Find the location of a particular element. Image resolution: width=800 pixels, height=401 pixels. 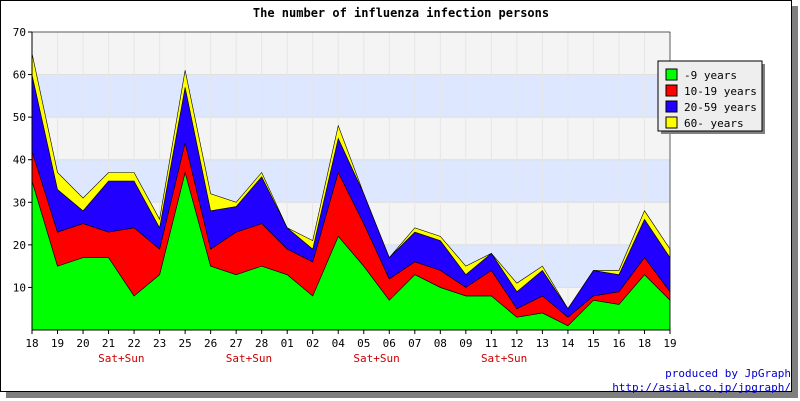

x-tick-label: 01 is located at coordinates (287, 343).